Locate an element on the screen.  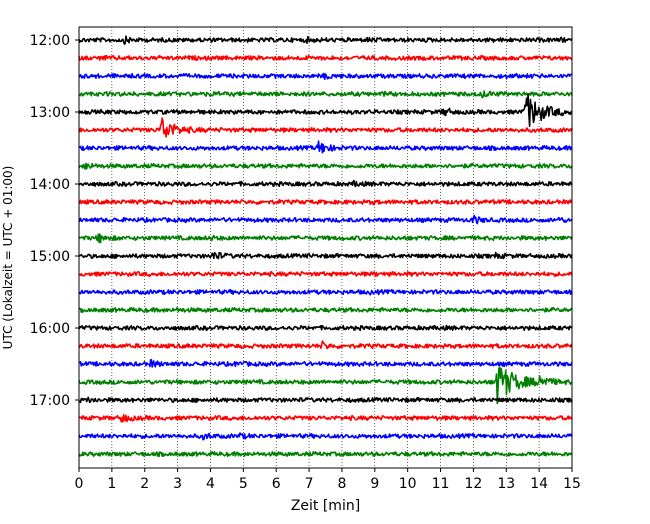
x-tick-label: 9 is located at coordinates (374, 484).